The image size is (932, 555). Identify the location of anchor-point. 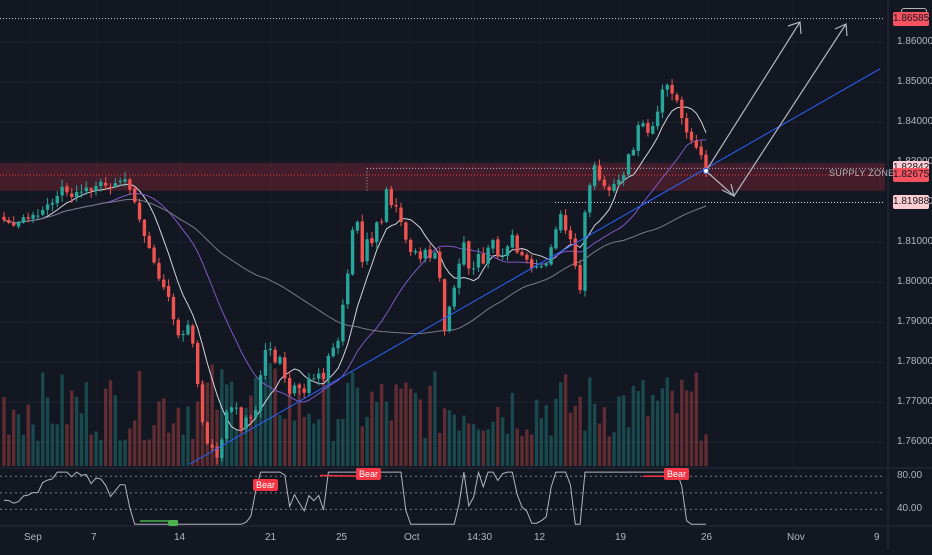
(706, 171).